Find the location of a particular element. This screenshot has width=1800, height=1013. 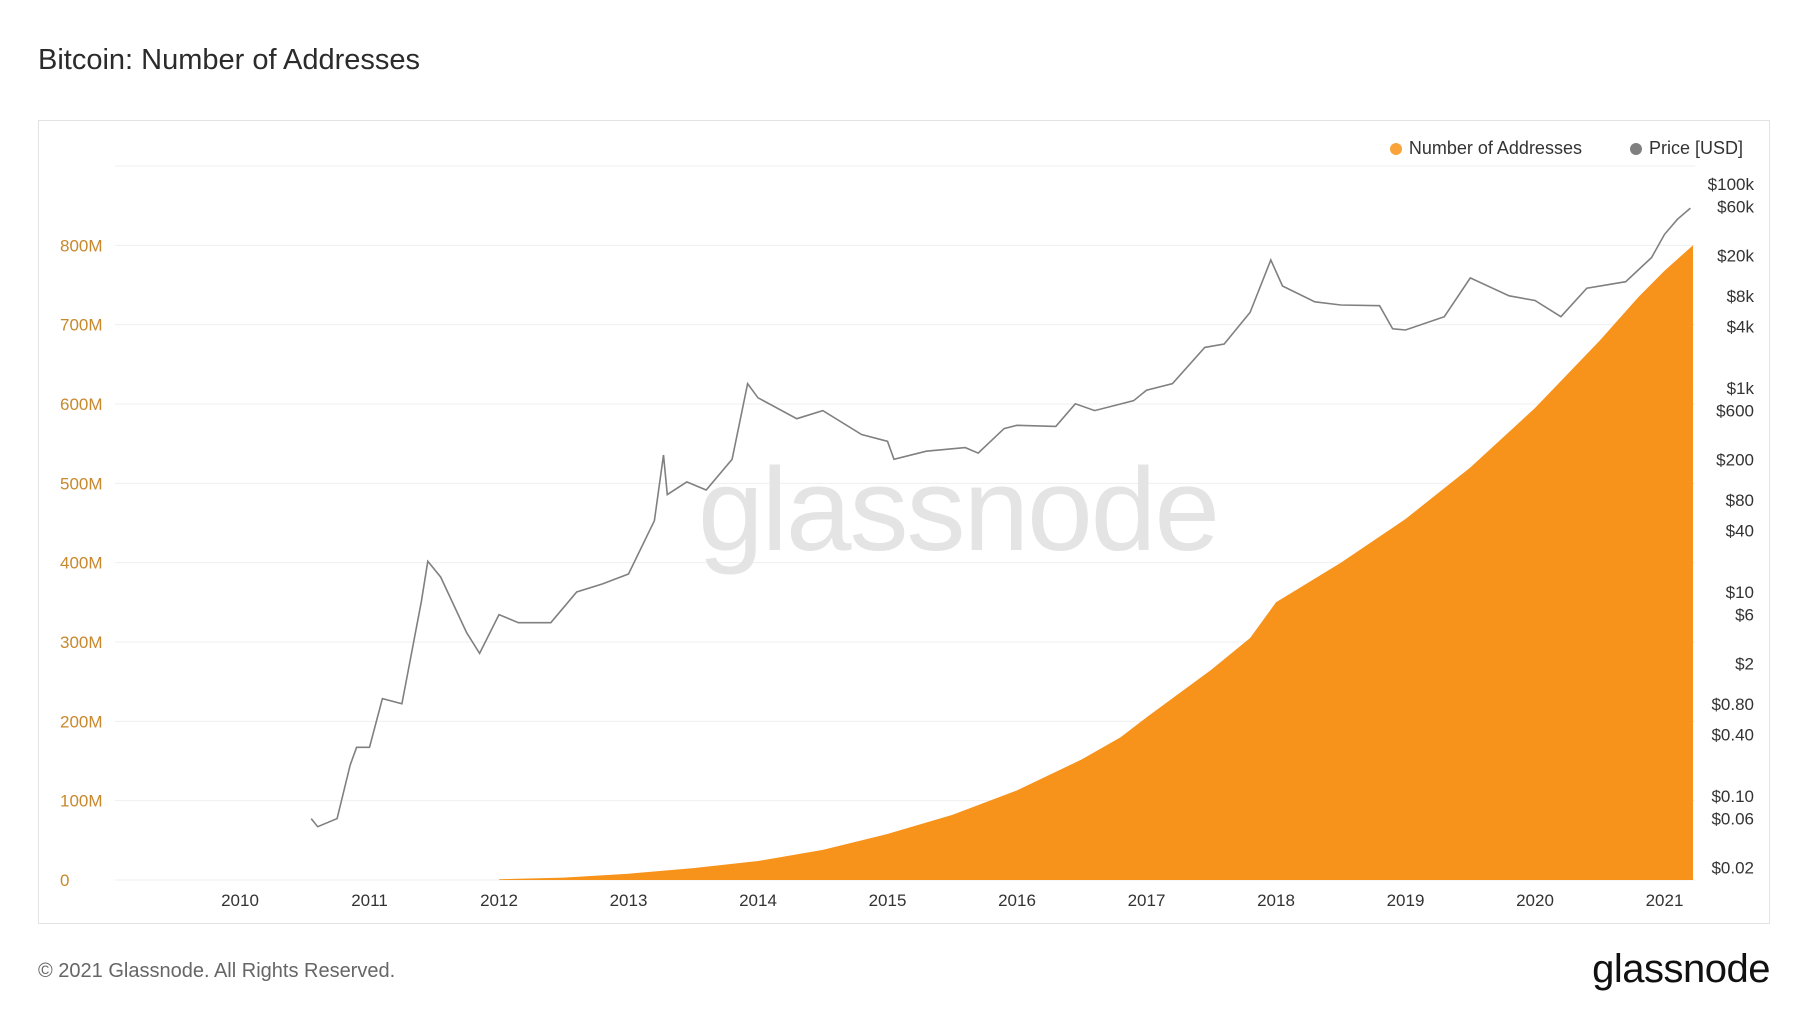

left-tick-label: 700M is located at coordinates (81, 325).